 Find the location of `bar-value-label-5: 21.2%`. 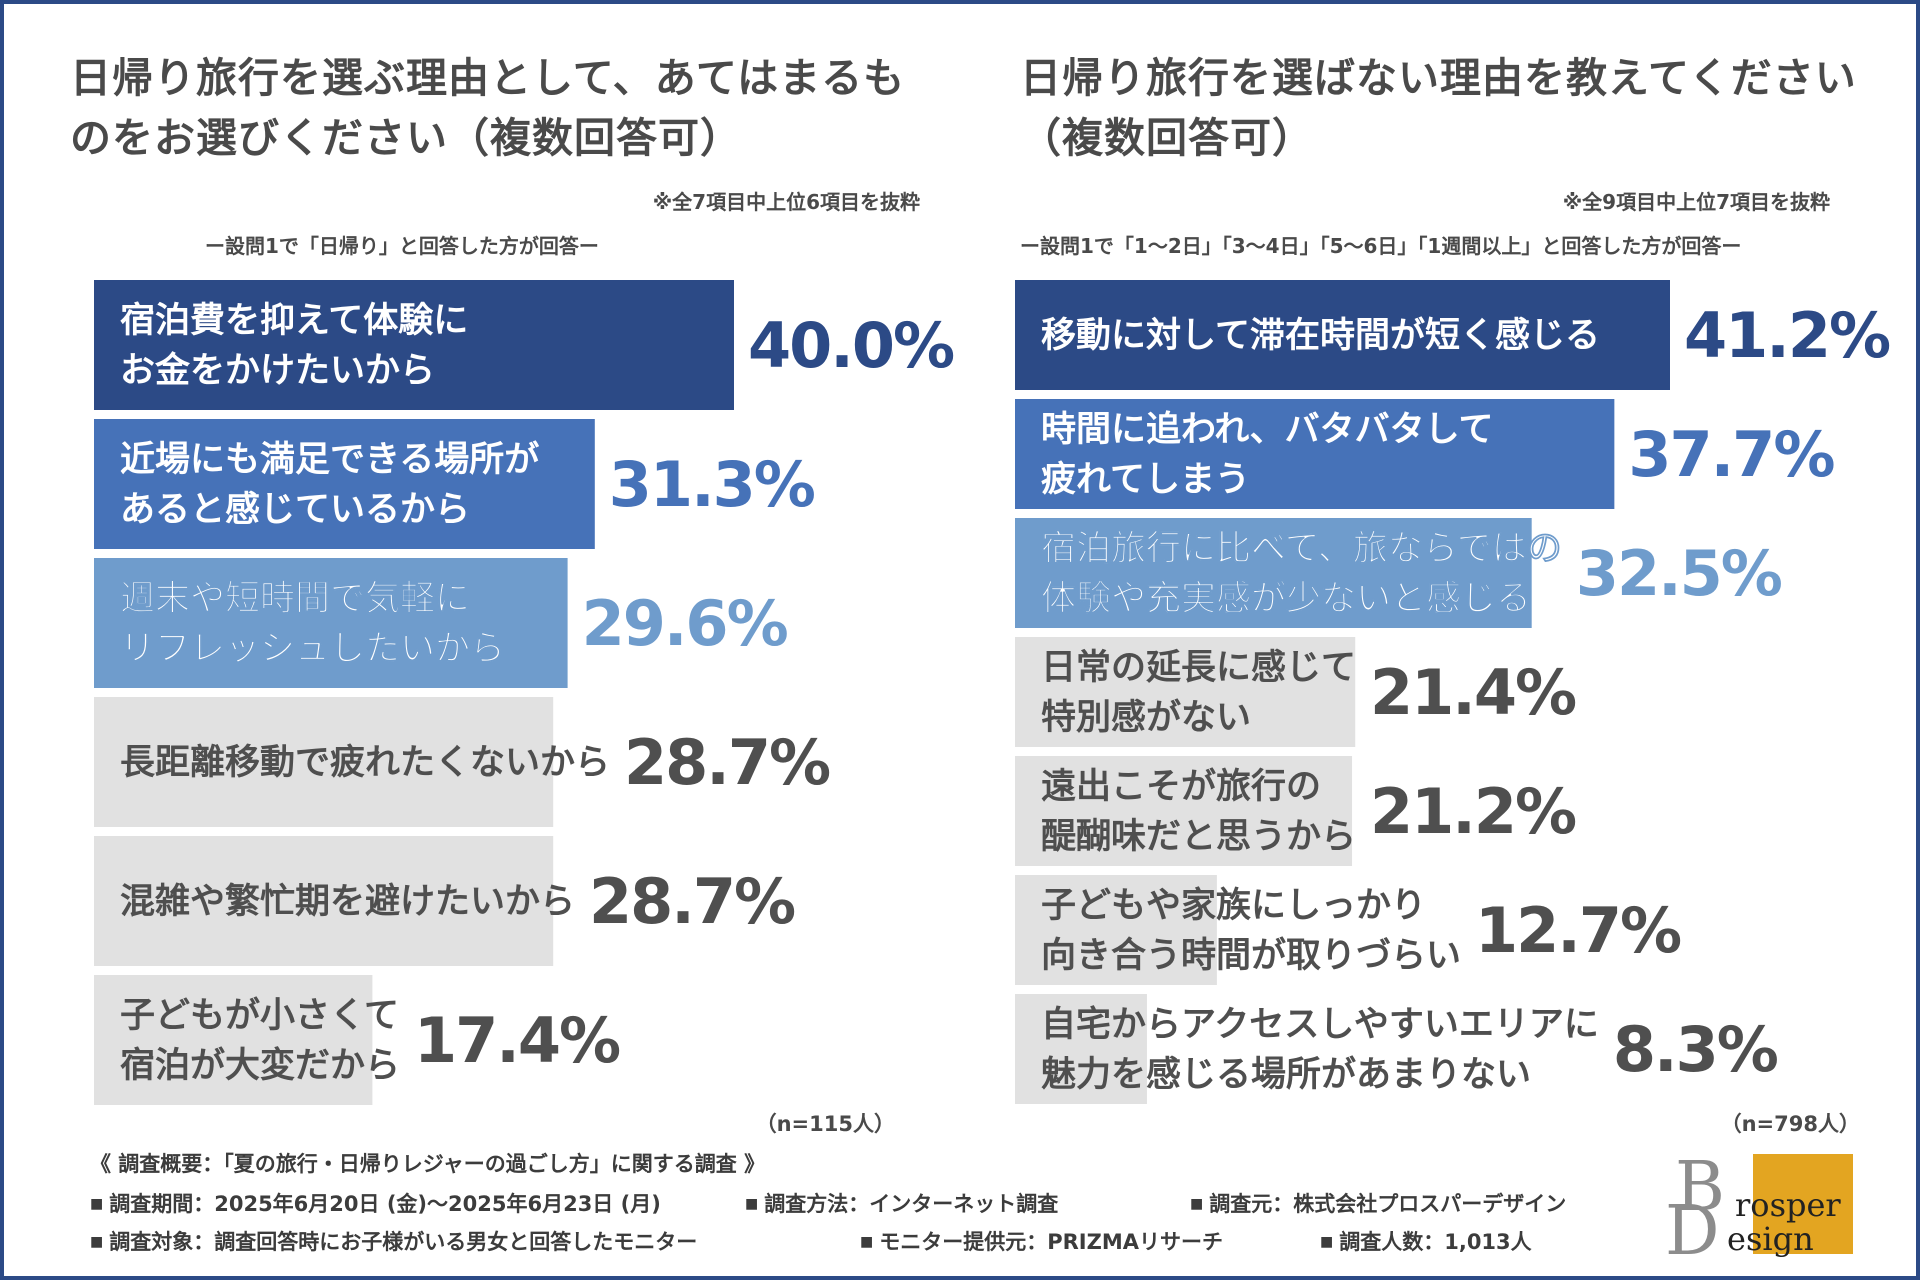

bar-value-label-5: 21.2% is located at coordinates (1473, 811).